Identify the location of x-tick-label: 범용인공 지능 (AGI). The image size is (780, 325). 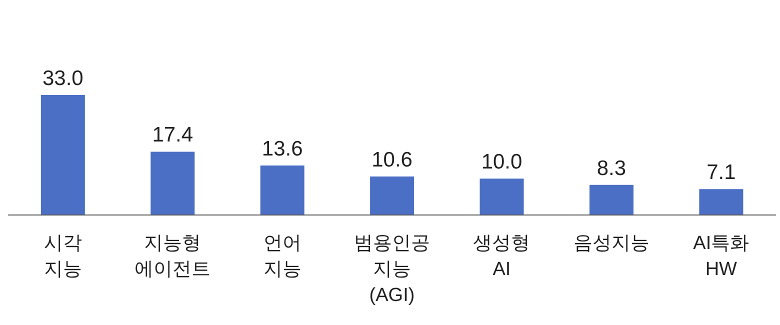
(392, 269).